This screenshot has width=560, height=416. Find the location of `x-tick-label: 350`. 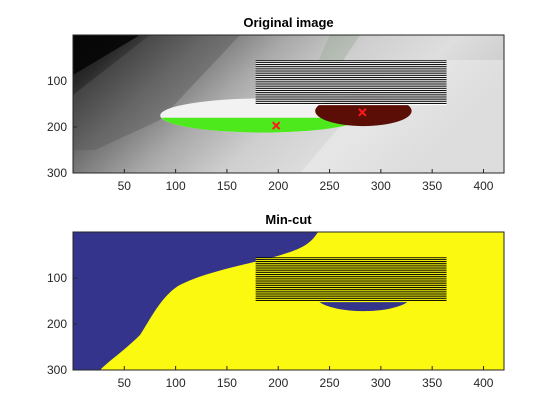

x-tick-label: 350 is located at coordinates (432, 383).